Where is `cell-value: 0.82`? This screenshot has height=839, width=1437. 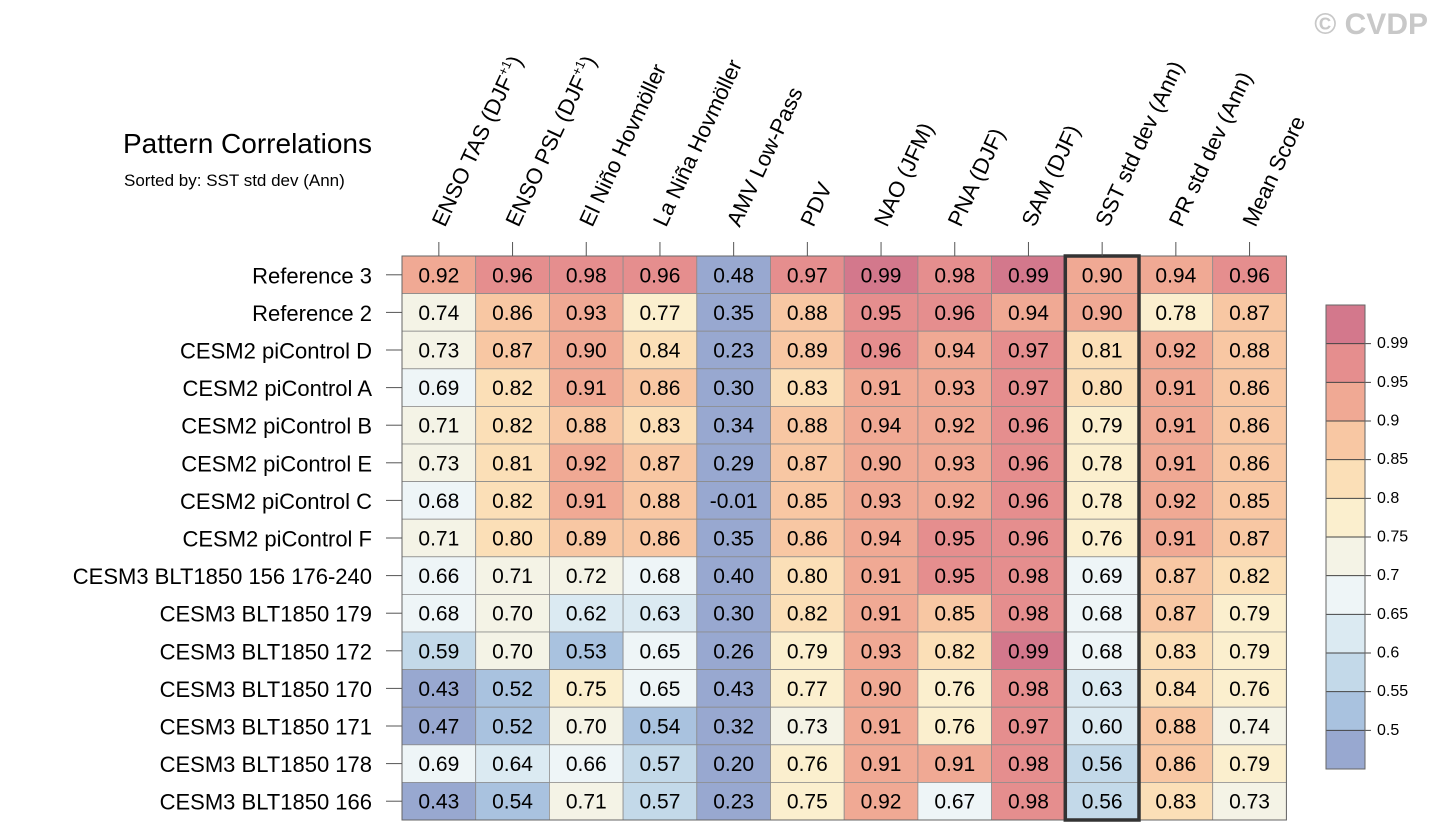
cell-value: 0.82 is located at coordinates (512, 501).